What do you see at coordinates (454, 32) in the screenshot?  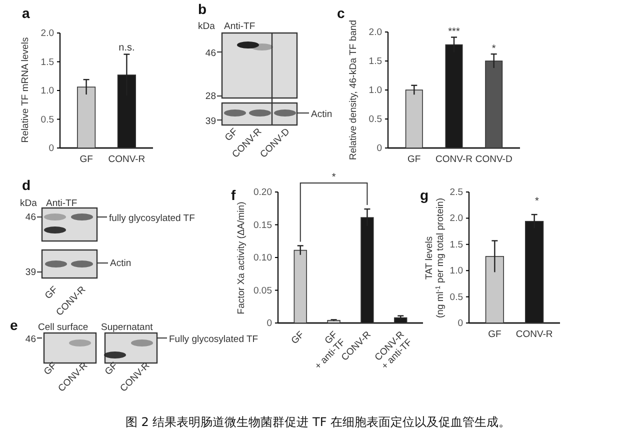 I see `annotation: ***` at bounding box center [454, 32].